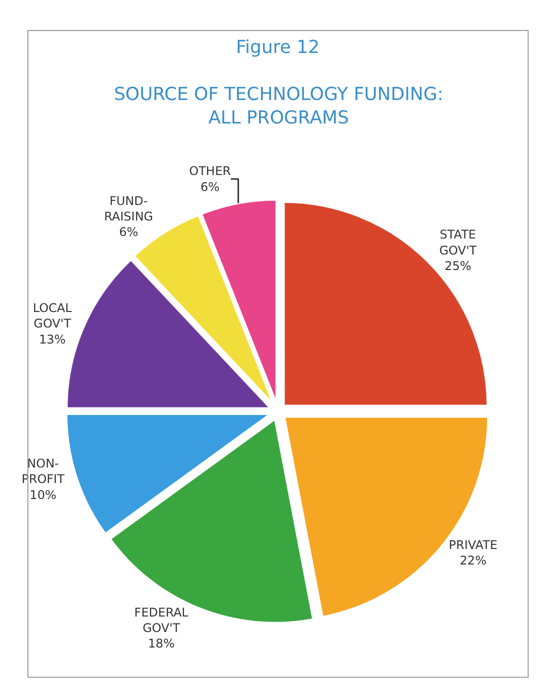 The width and height of the screenshot is (550, 693). I want to click on data-label: 25%, so click(458, 265).